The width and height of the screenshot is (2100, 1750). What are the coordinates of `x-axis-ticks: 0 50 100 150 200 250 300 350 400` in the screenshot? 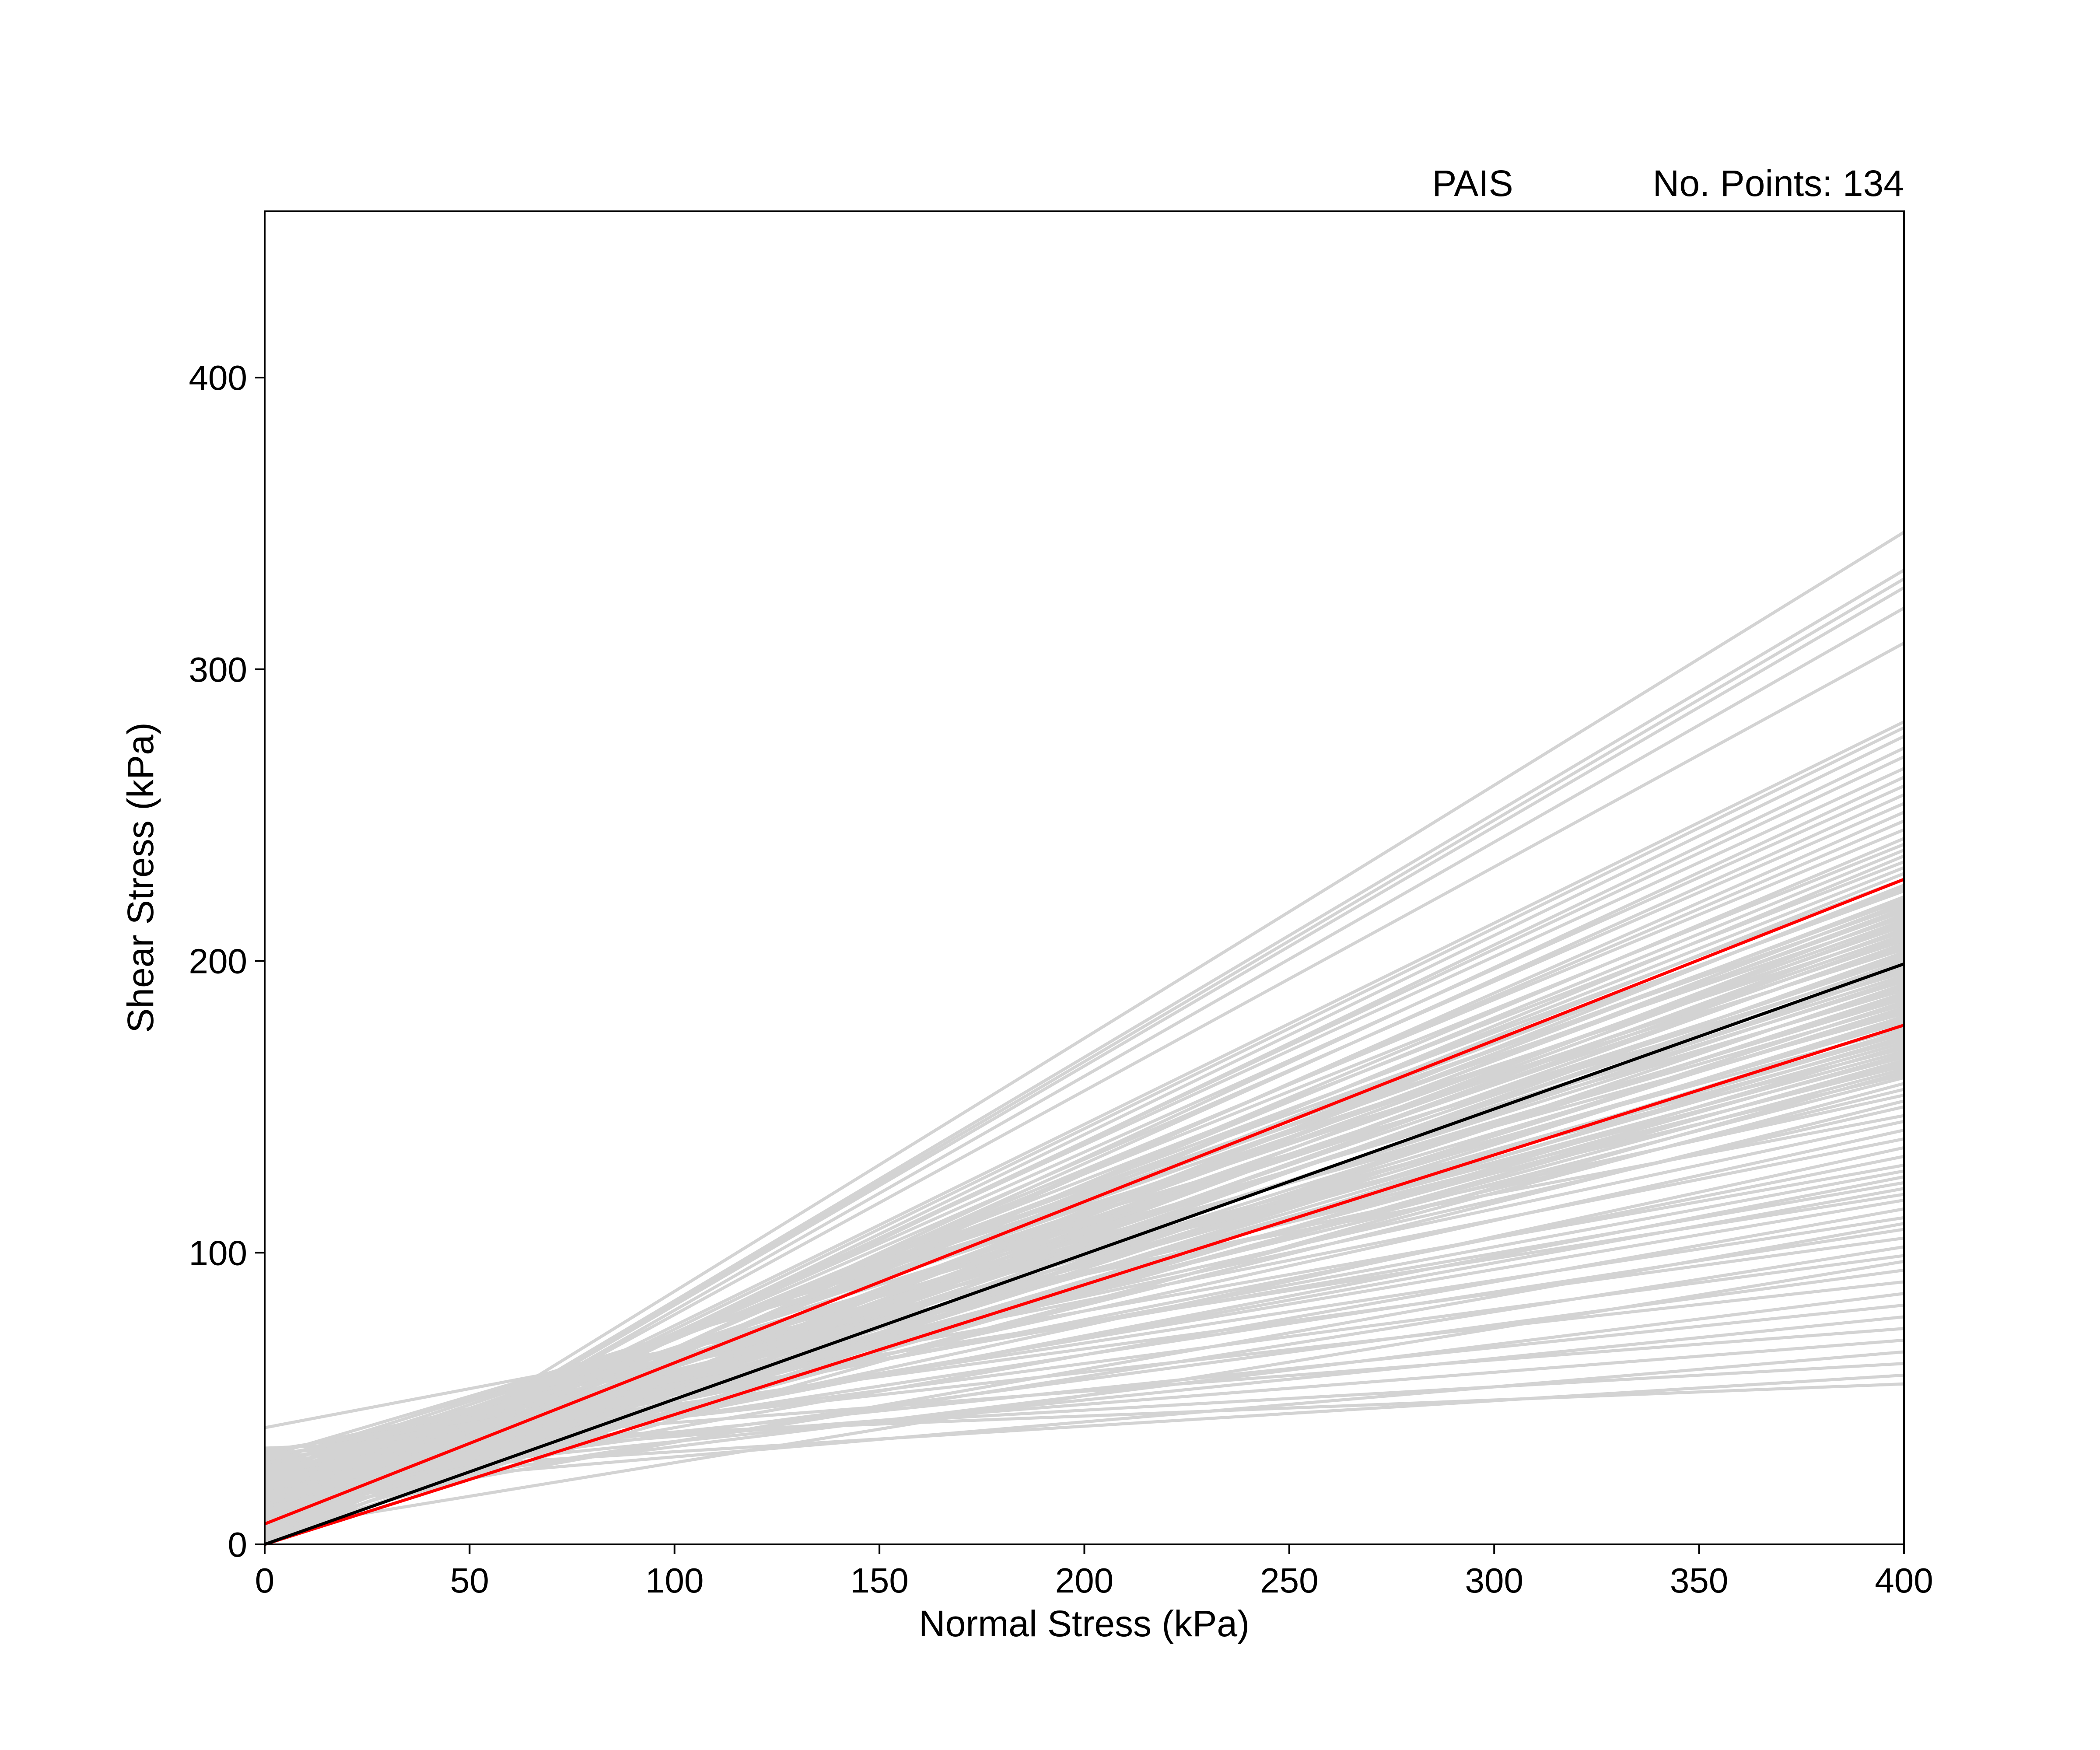 It's located at (1094, 1572).